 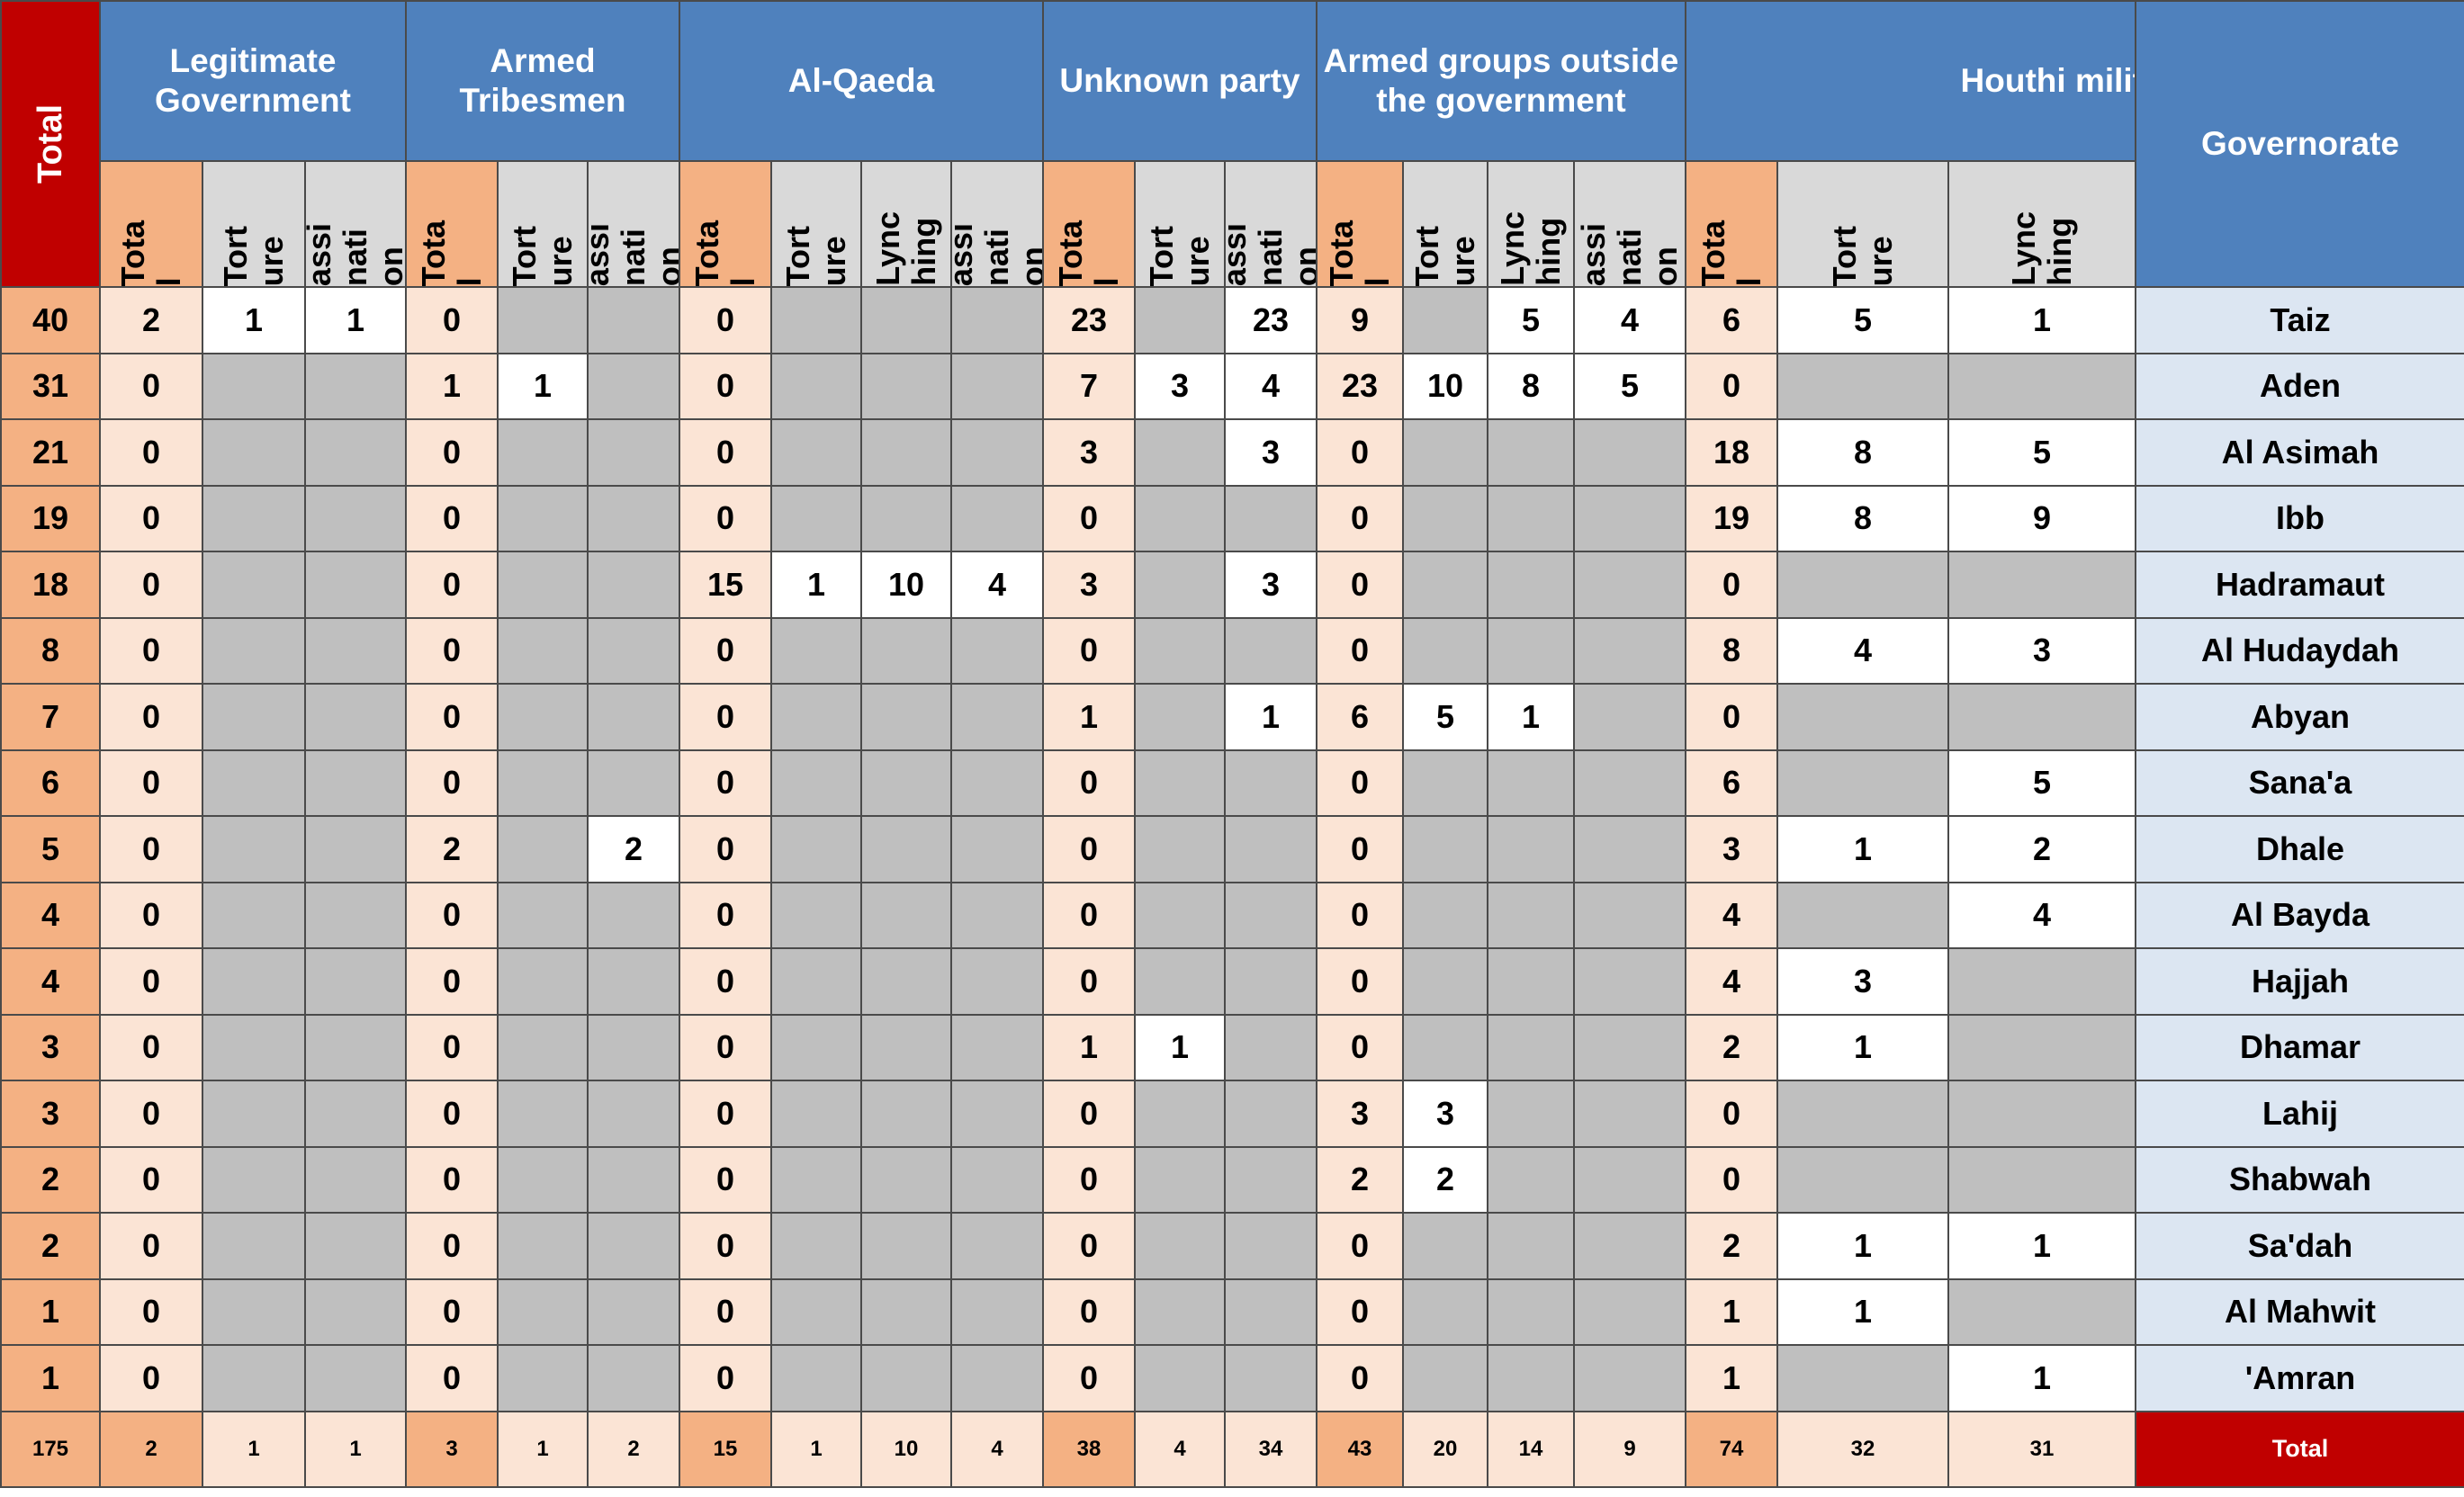 What do you see at coordinates (1270, 320) in the screenshot?
I see `table-cell: 23` at bounding box center [1270, 320].